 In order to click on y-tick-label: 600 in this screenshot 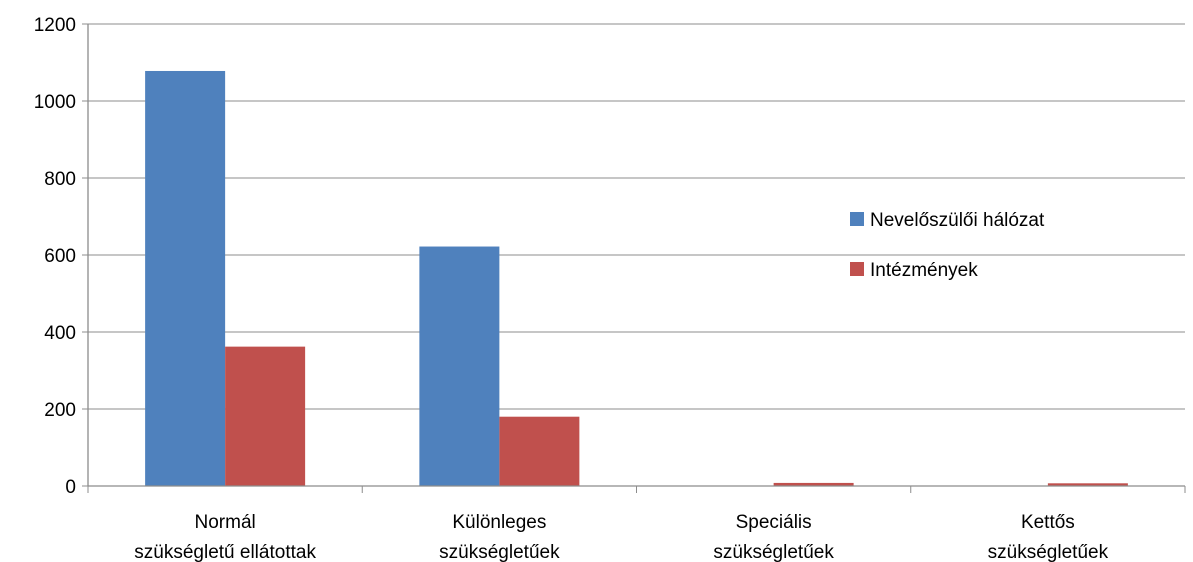, I will do `click(60, 256)`.